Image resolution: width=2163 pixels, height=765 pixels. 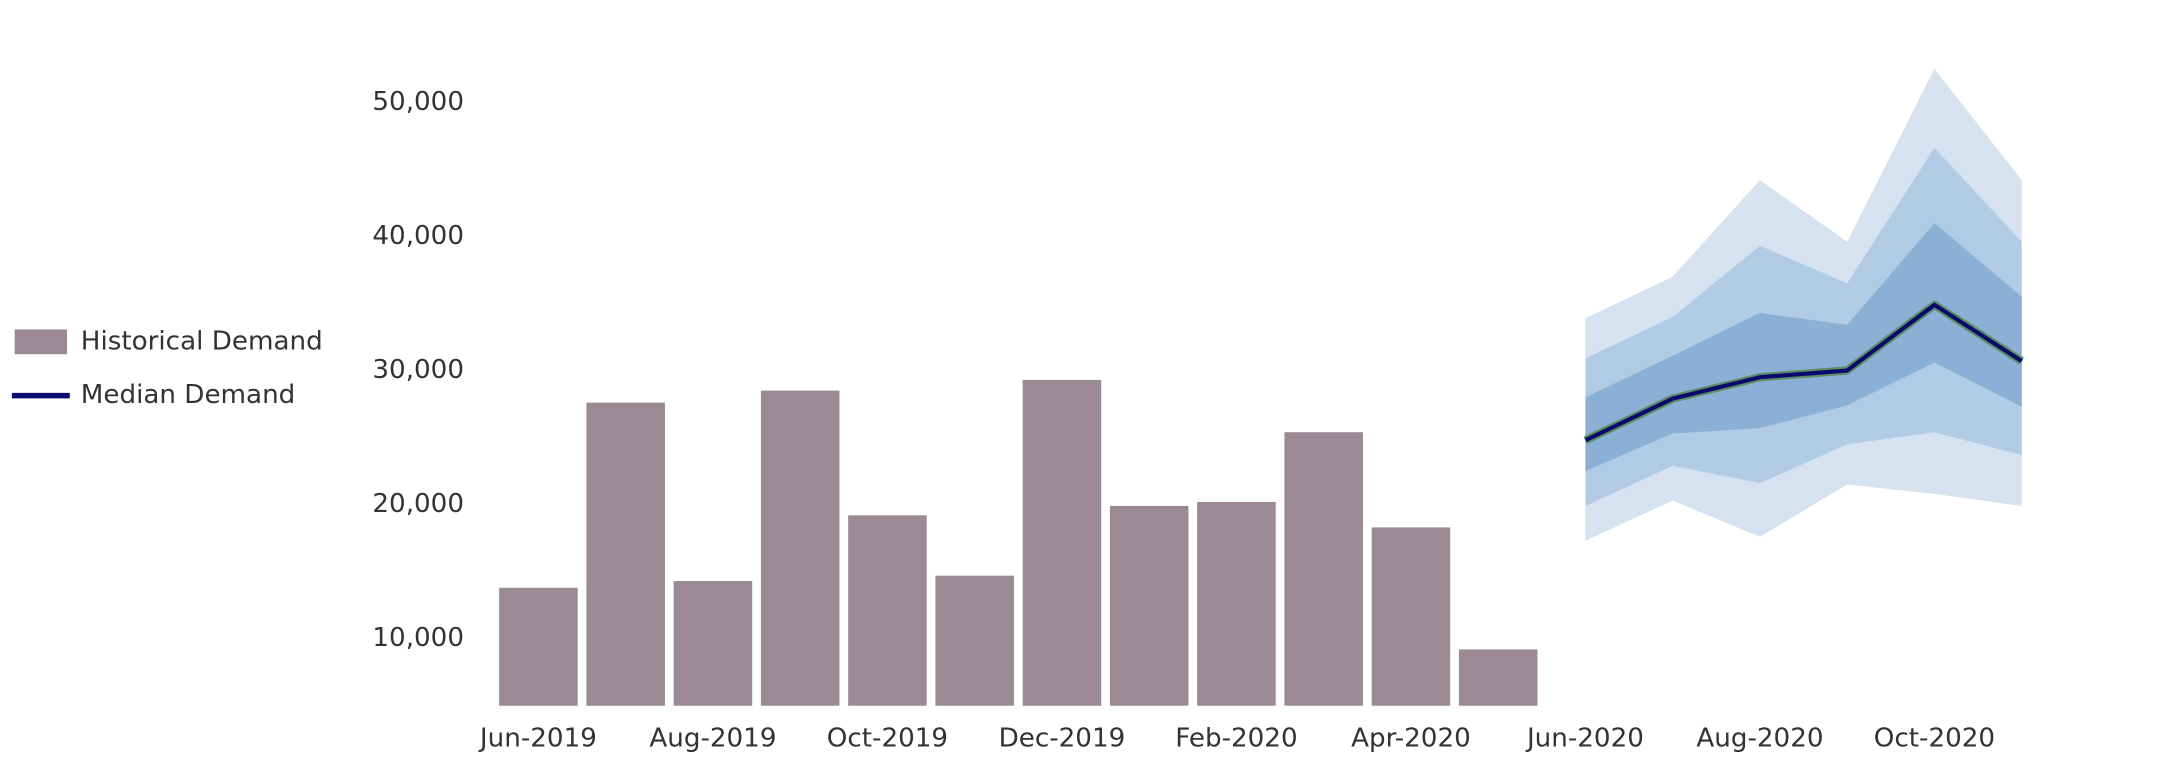 I want to click on x-tick-label: Feb-2020, so click(x=1236, y=738).